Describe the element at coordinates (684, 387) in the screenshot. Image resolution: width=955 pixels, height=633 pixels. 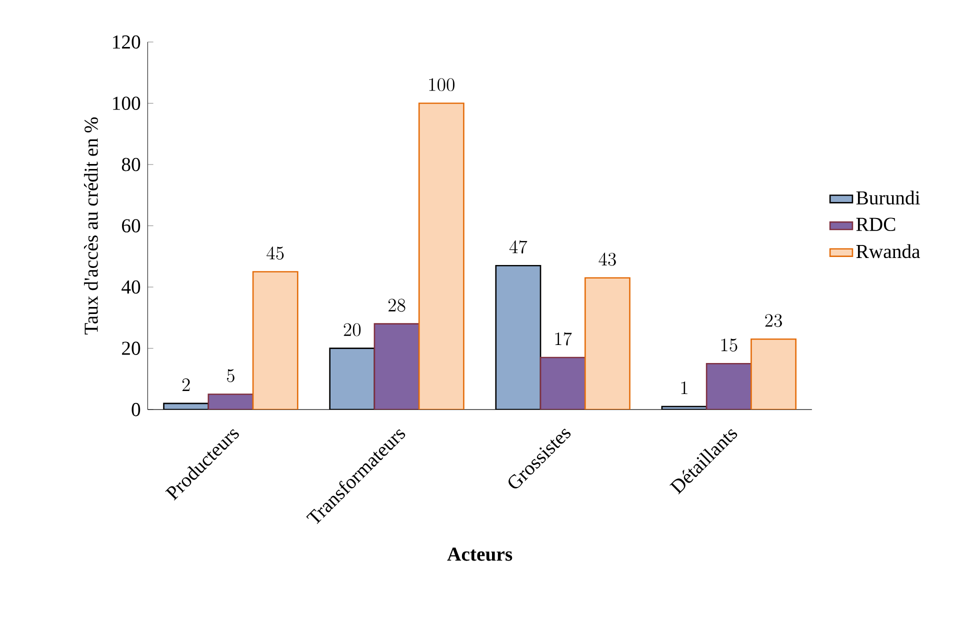
I see `data-label: 1` at that location.